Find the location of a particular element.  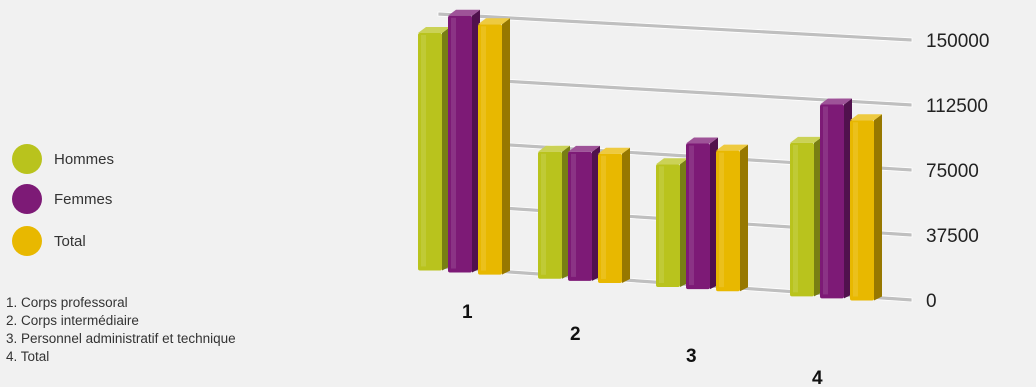

legend-label: Hommes is located at coordinates (84, 159).